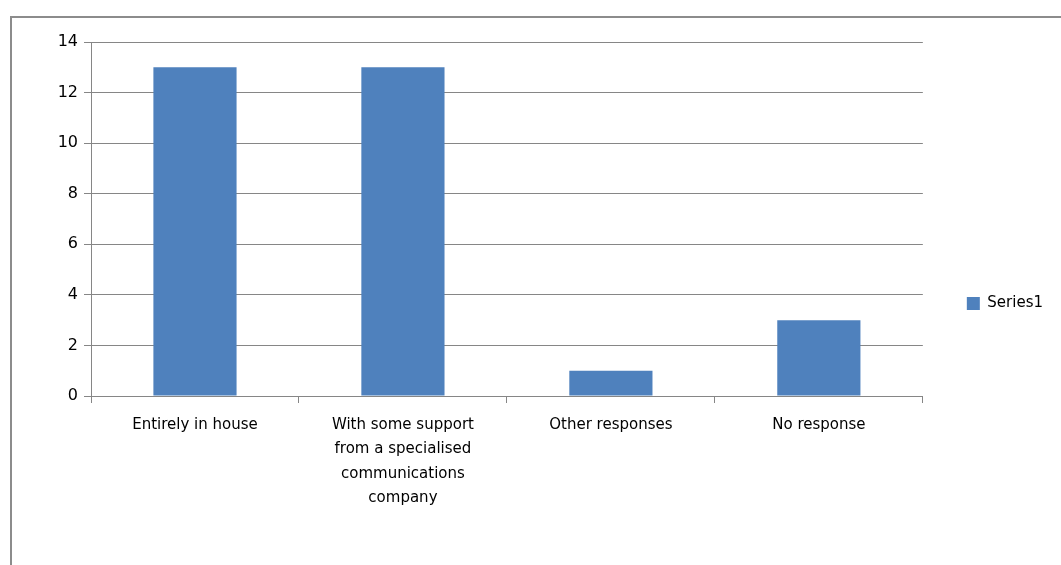 This screenshot has height=565, width=1061. I want to click on x-tick-label: Entirely in house, so click(195, 424).